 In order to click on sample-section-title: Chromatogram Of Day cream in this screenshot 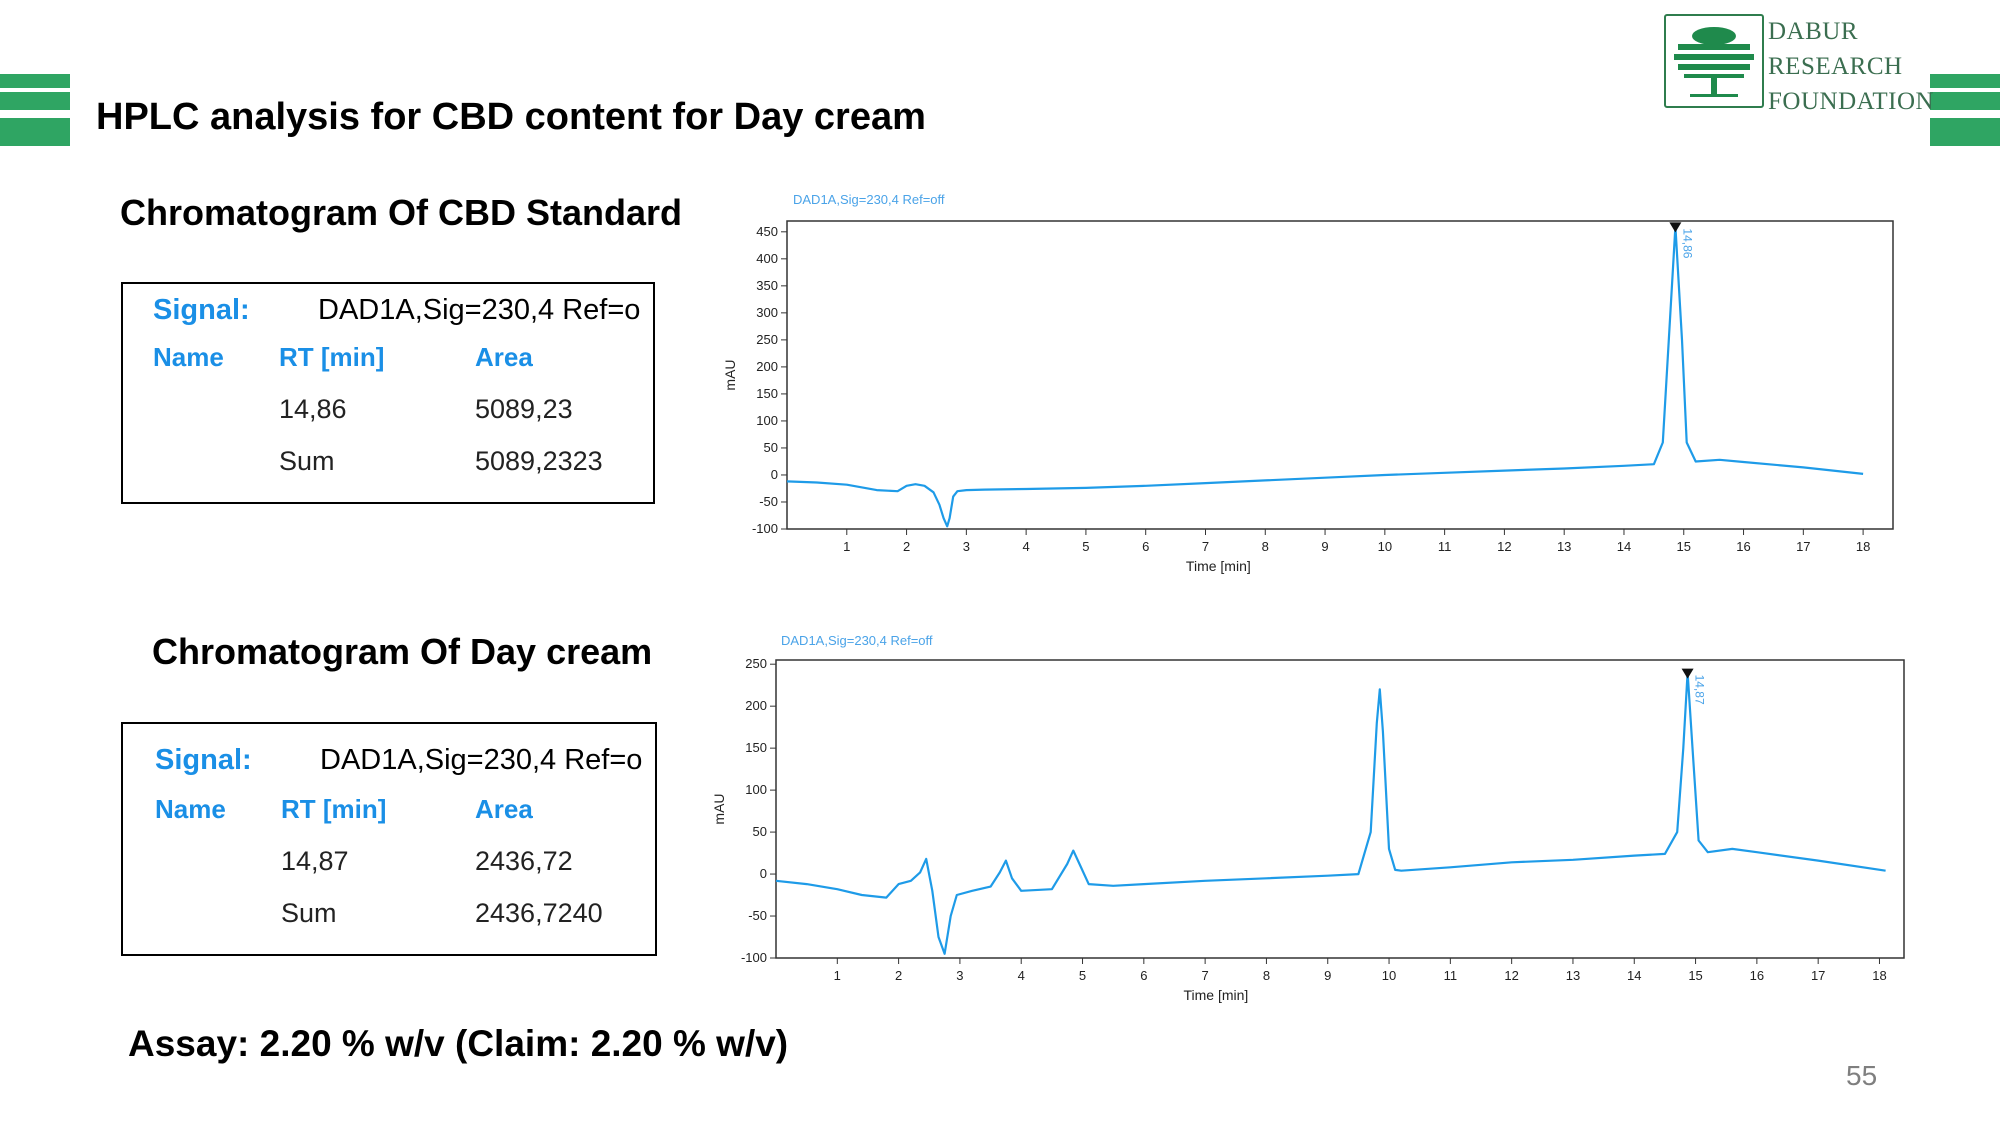, I will do `click(402, 651)`.